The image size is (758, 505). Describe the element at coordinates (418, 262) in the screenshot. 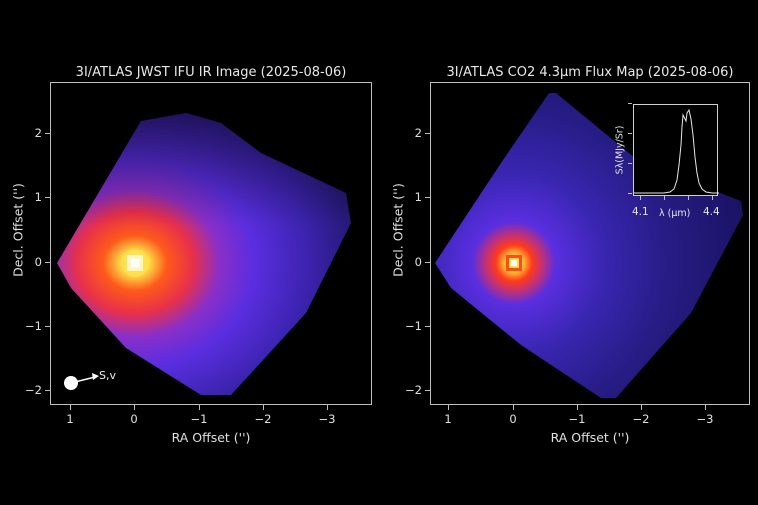

I see `right-ytick: 0` at that location.